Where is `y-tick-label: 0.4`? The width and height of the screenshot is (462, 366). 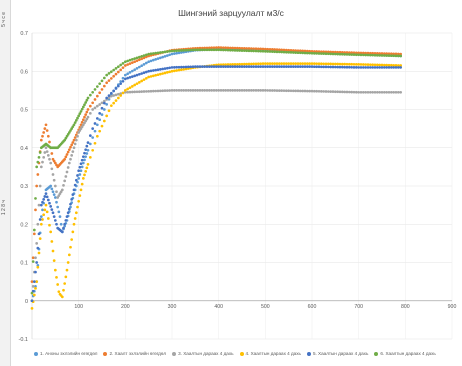
y-tick-label: 0.4 is located at coordinates (24, 149).